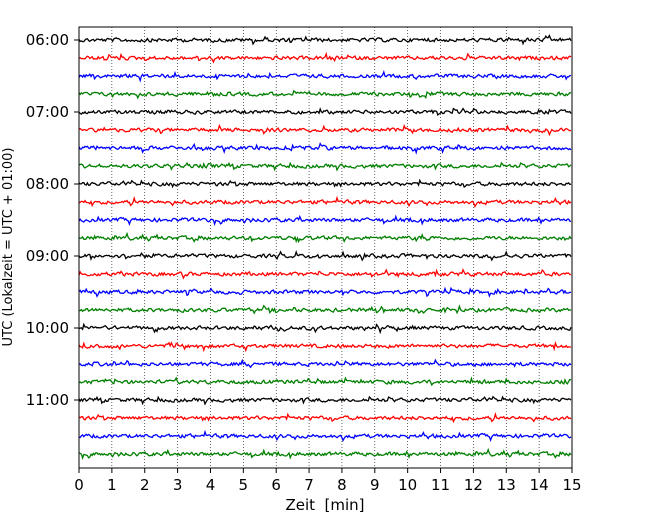 The height and width of the screenshot is (520, 650). I want to click on y-axis-label: UTC (Lokalzeit = UTC + 01:00), so click(8, 247).